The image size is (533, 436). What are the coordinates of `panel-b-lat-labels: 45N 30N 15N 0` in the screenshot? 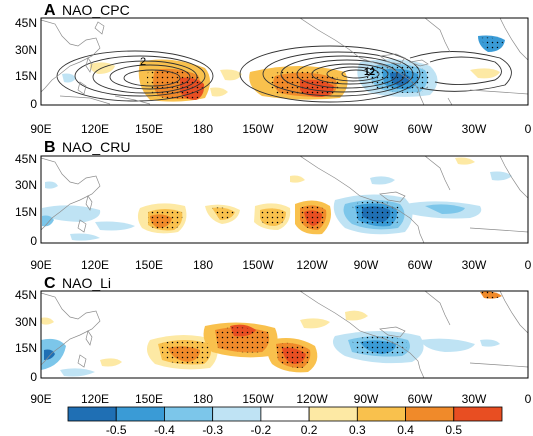 It's located at (26, 200).